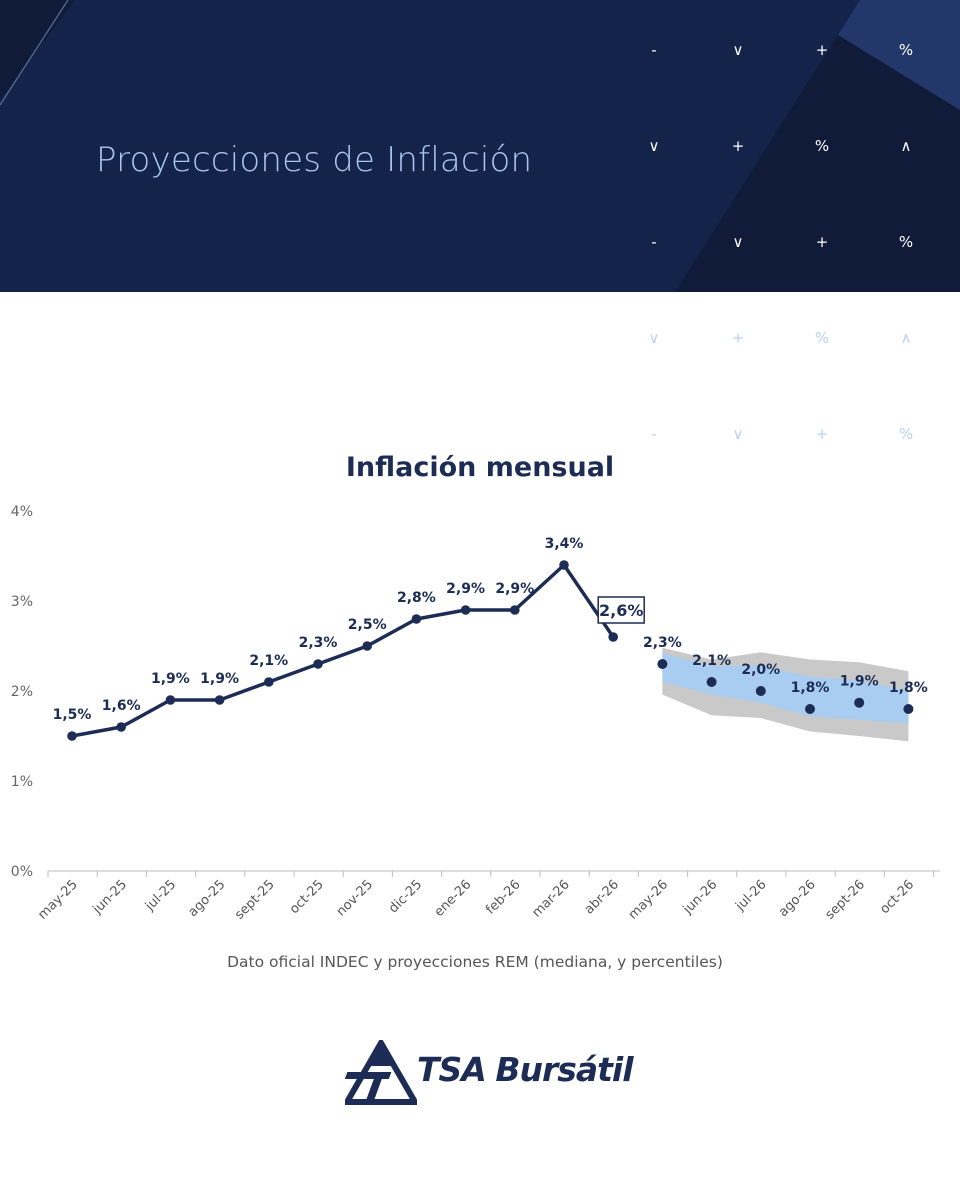  I want to click on data-label: 1,5%, so click(72, 715).